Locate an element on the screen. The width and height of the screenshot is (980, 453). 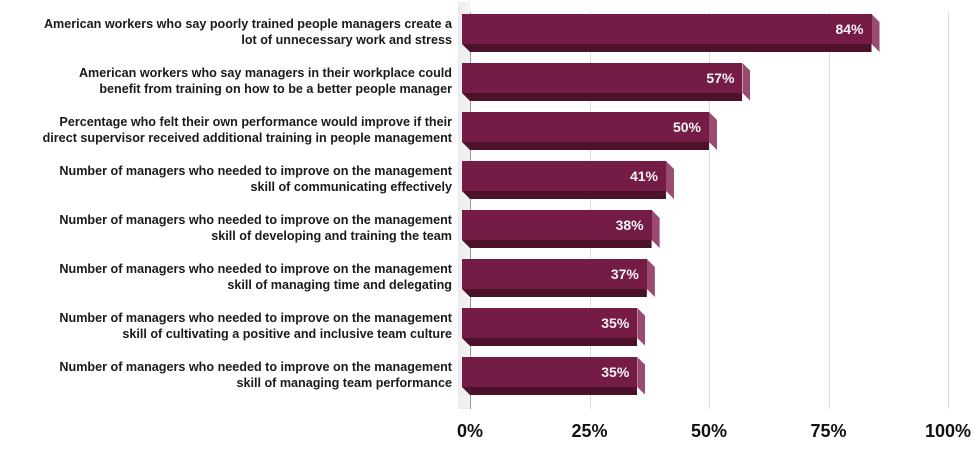
bar-value-label: 37% is located at coordinates (624, 274).